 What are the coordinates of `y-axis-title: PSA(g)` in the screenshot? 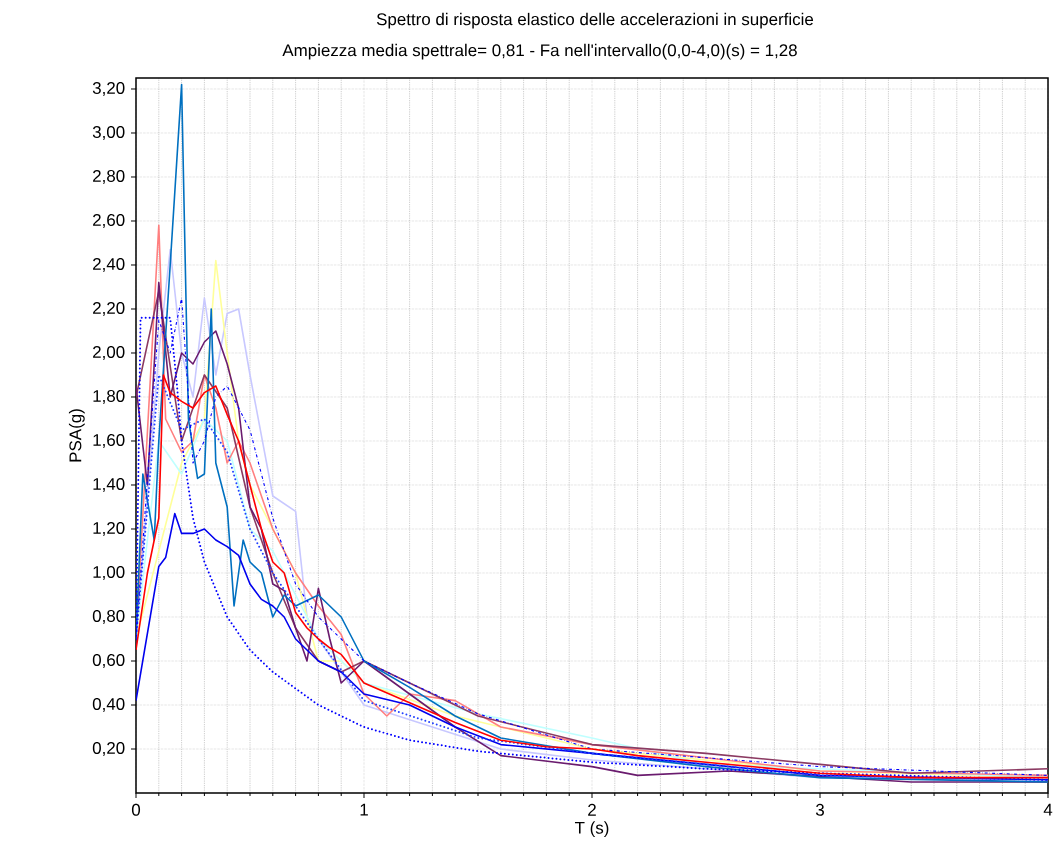 It's located at (76, 435).